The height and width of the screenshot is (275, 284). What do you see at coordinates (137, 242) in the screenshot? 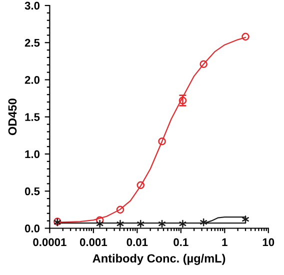
I see `x-tick-label: 0.01` at bounding box center [137, 242].